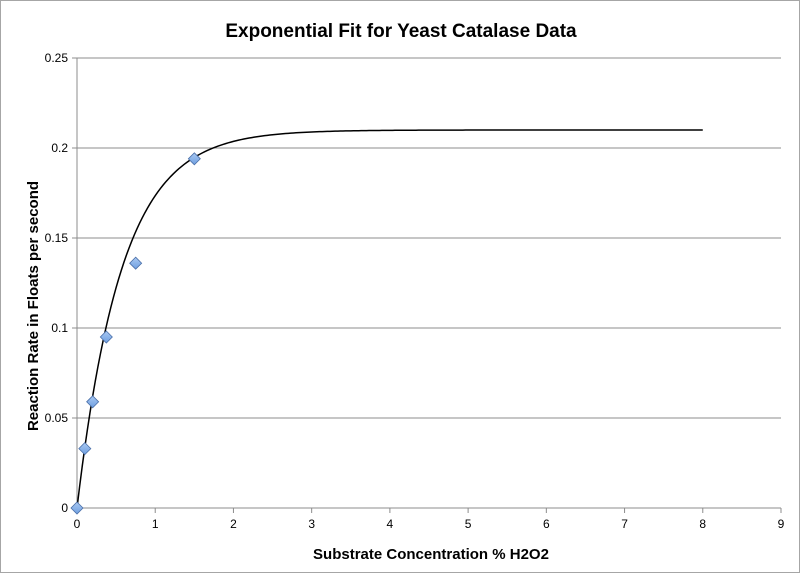 This screenshot has width=800, height=573. What do you see at coordinates (77, 524) in the screenshot?
I see `x-tick-label: 0` at bounding box center [77, 524].